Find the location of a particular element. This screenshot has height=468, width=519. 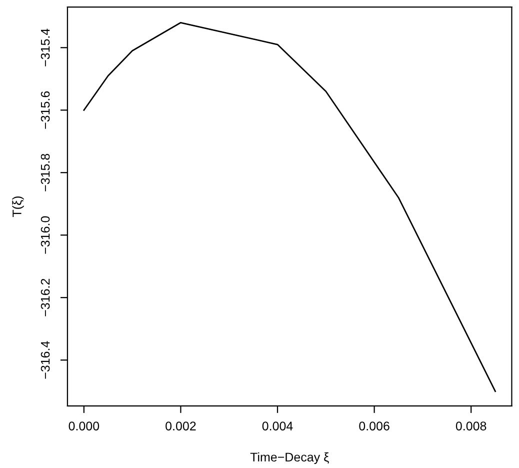

x-tick-label: 0.000 is located at coordinates (84, 426).